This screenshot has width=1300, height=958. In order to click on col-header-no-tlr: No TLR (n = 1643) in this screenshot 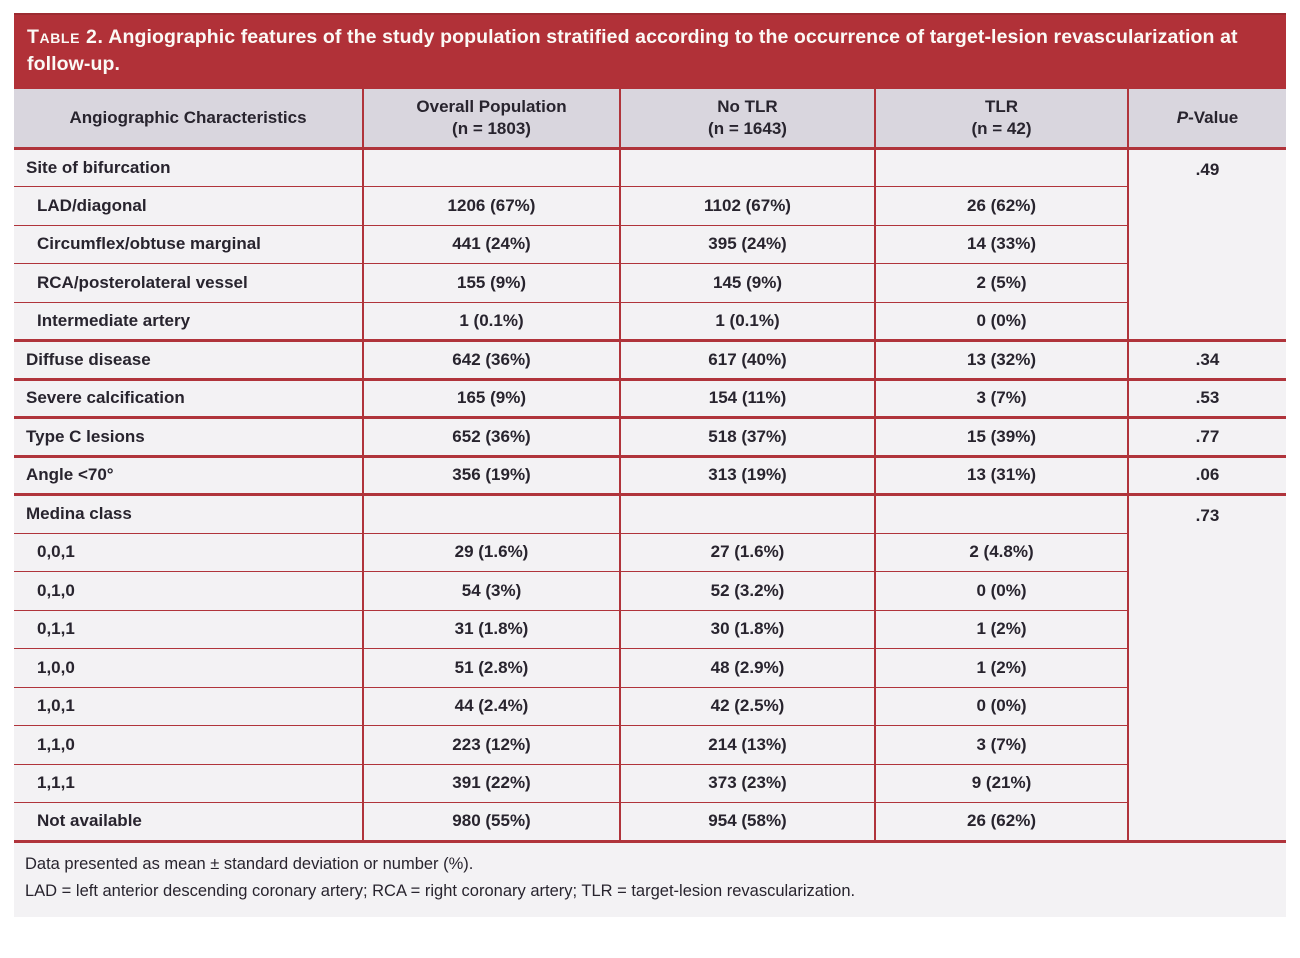, I will do `click(747, 119)`.